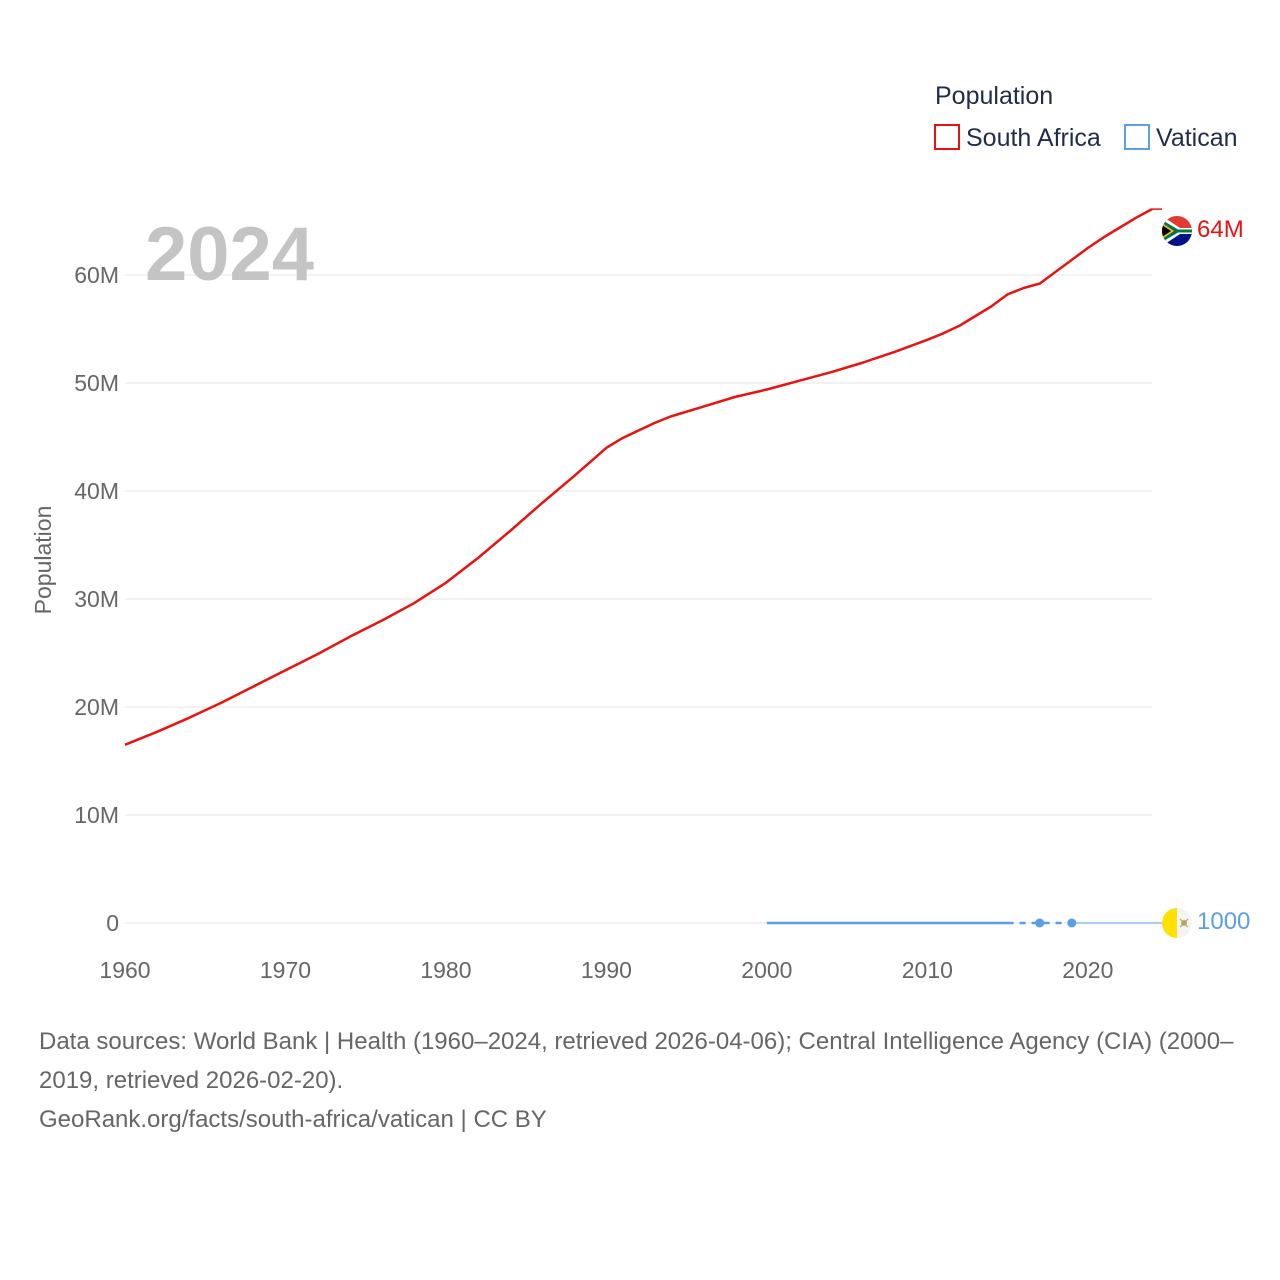 The height and width of the screenshot is (1280, 1280). I want to click on x-tick-label: 1990, so click(606, 970).